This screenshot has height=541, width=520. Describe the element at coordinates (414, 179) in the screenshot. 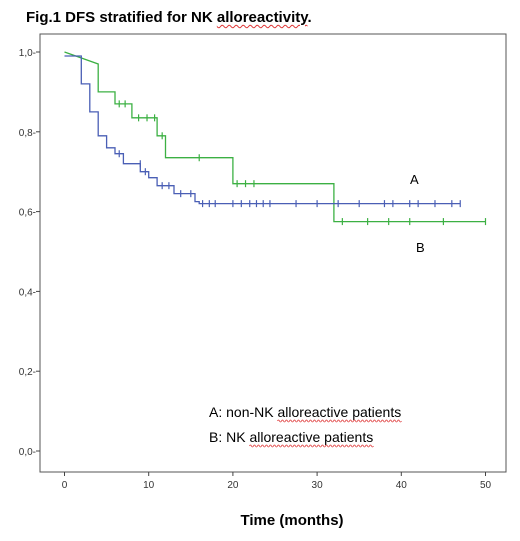

I see `curve-label-a: A` at that location.